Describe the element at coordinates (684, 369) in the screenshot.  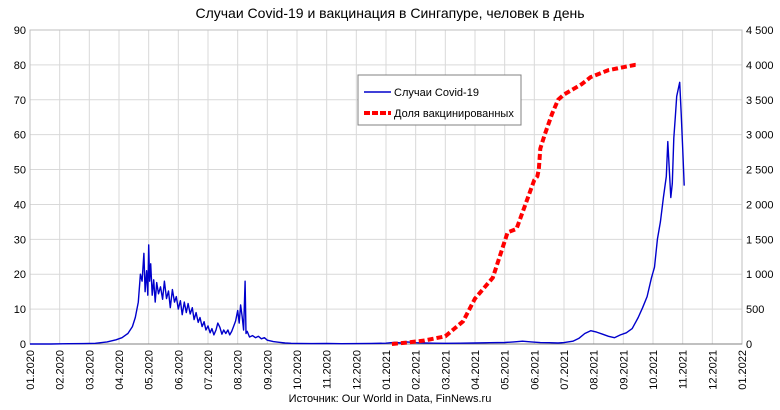
I see `x-tick-label: 11.2021` at that location.